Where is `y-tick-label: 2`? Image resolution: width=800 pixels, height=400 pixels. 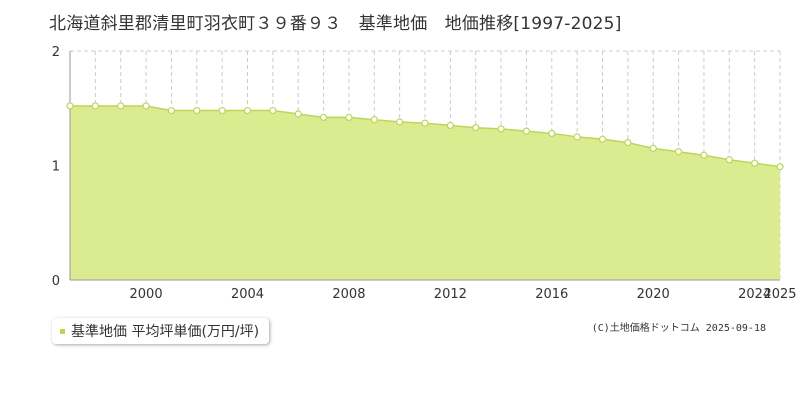
y-tick-label: 2 is located at coordinates (56, 52).